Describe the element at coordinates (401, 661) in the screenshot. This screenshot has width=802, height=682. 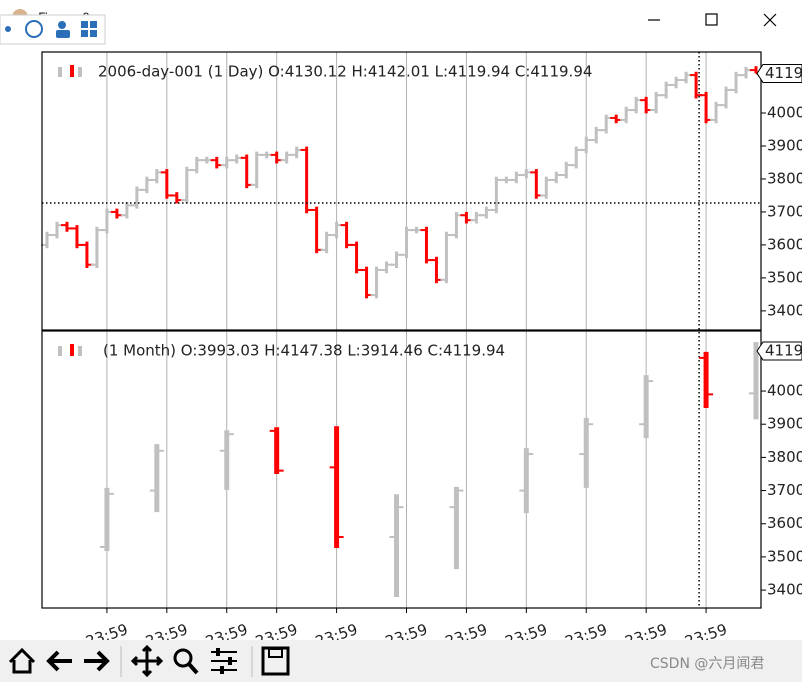
I see `navigation-toolbar: CSDN @六月闻君` at that location.